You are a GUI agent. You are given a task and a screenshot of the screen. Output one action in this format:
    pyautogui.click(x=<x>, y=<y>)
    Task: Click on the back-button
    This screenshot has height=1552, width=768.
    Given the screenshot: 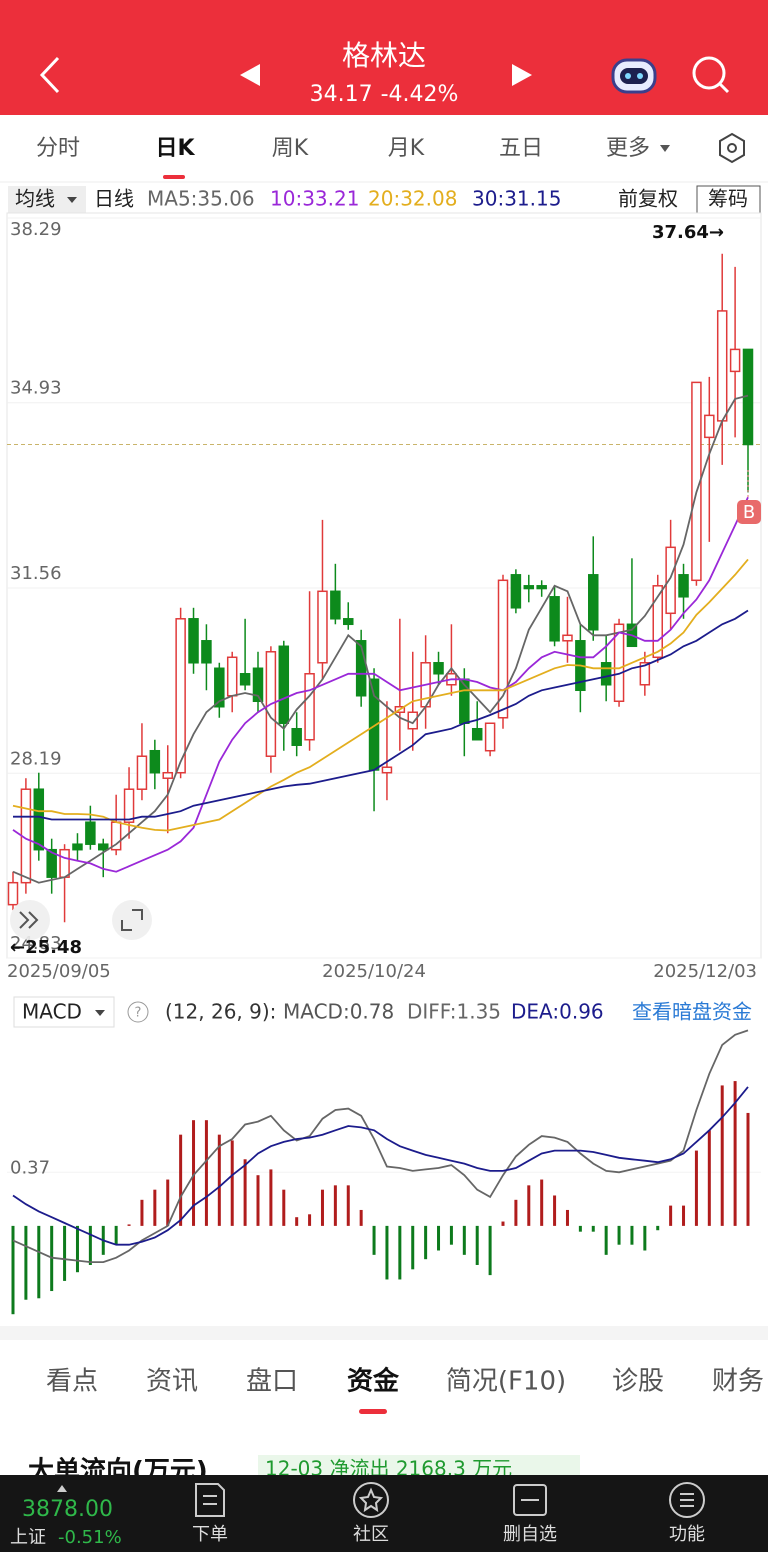 What is the action you would take?
    pyautogui.click(x=49, y=75)
    